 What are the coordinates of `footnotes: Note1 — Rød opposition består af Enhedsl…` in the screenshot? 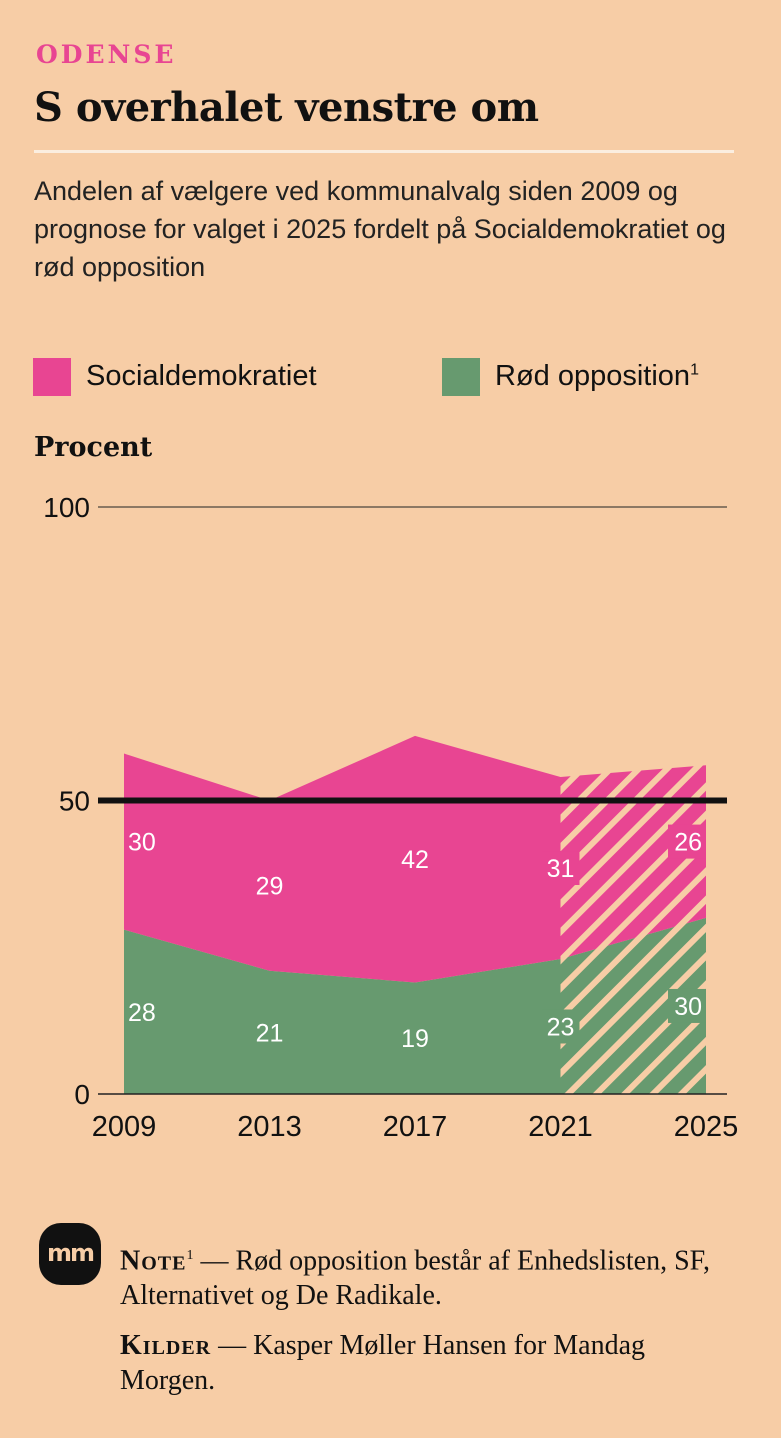 It's located at (430, 1325).